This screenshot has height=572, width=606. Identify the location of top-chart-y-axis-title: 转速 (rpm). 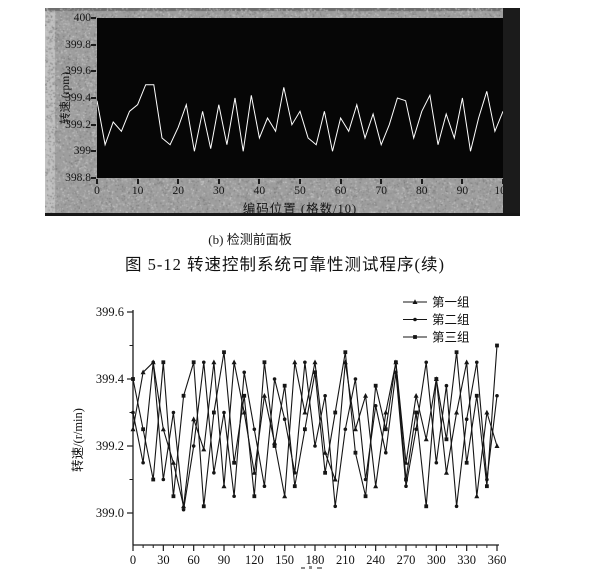
(66, 98).